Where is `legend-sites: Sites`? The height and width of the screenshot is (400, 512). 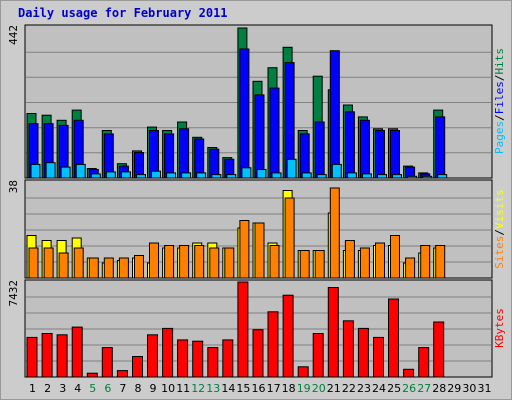 legend-sites: Sites is located at coordinates (499, 252).